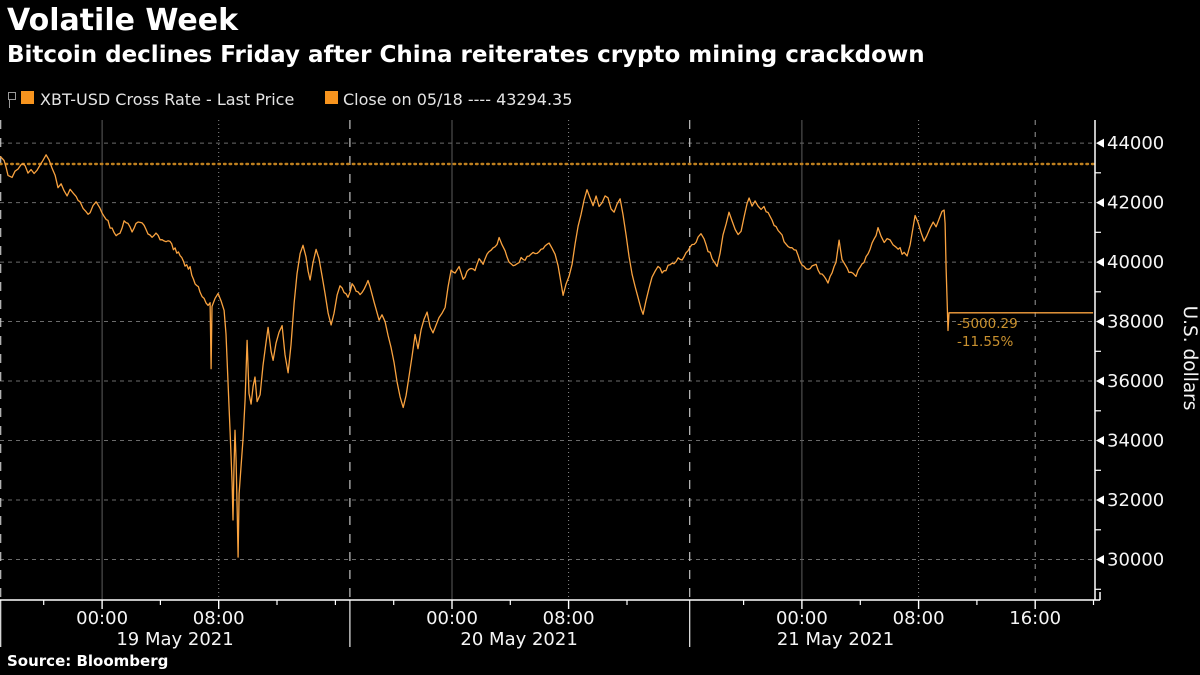  I want to click on annotation-percent: -11.55%, so click(985, 342).